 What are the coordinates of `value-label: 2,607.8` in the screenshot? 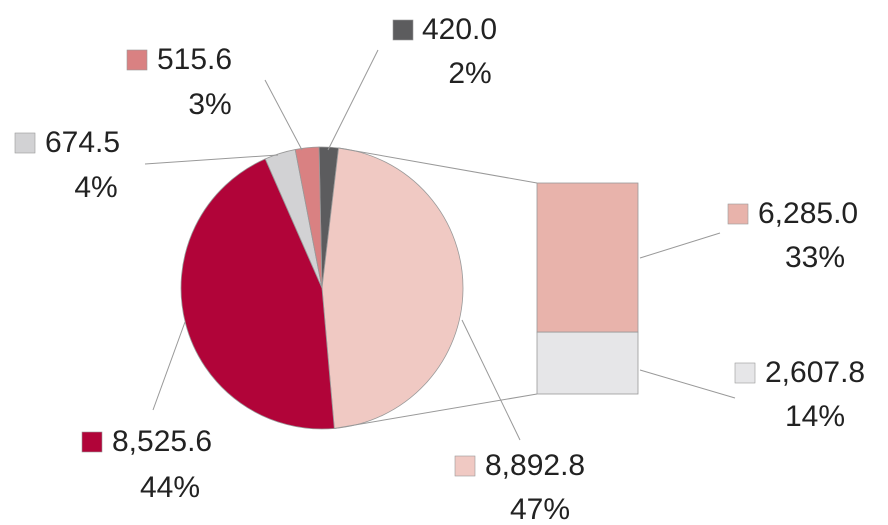 It's located at (815, 372).